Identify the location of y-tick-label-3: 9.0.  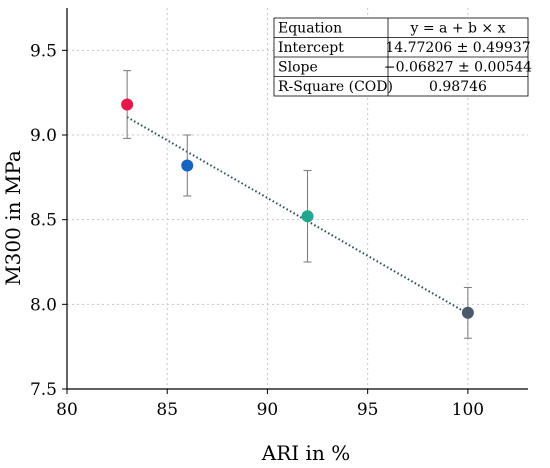
(43, 136).